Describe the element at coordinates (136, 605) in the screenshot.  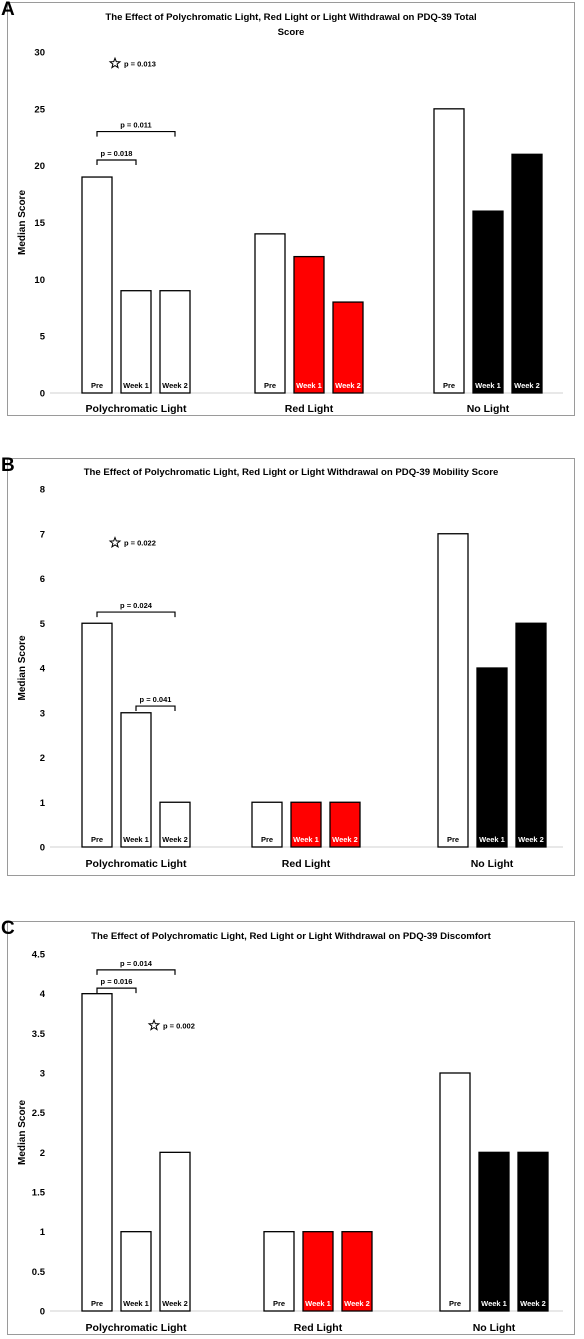
I see `significance-label: p = 0.024` at that location.